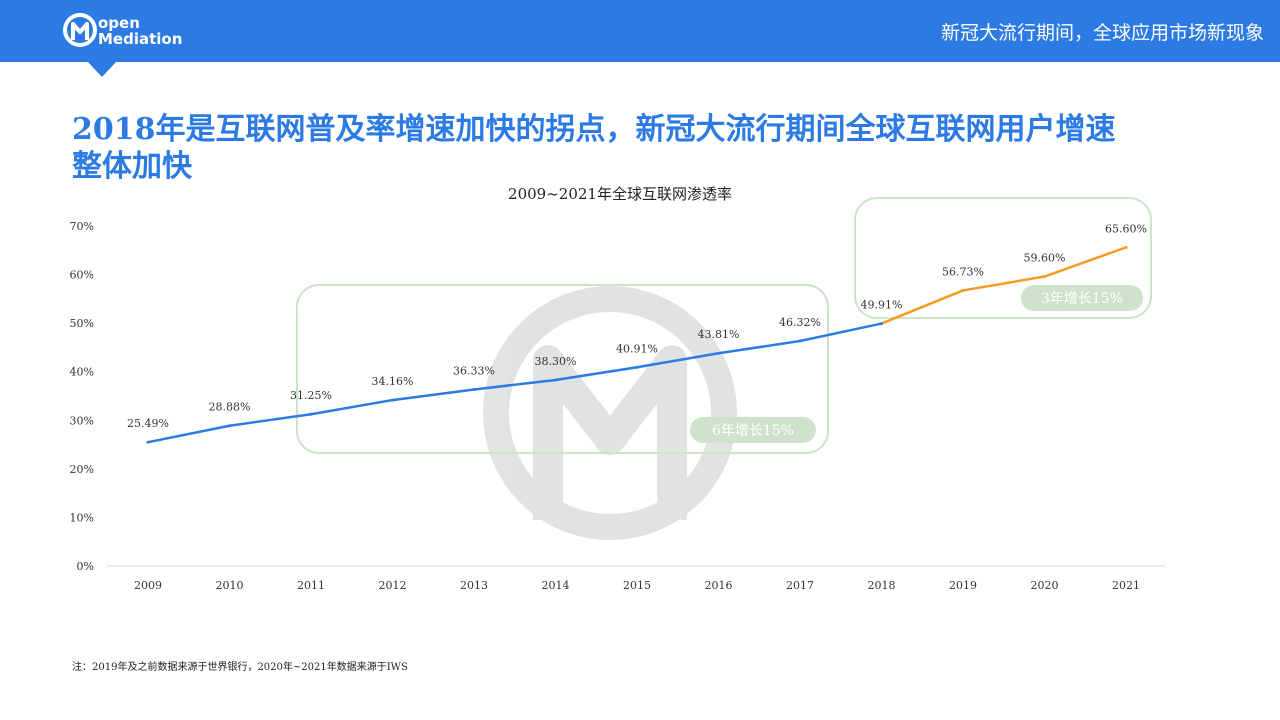 Image resolution: width=1280 pixels, height=720 pixels. Describe the element at coordinates (882, 305) in the screenshot. I see `data-label: 49.91%` at that location.